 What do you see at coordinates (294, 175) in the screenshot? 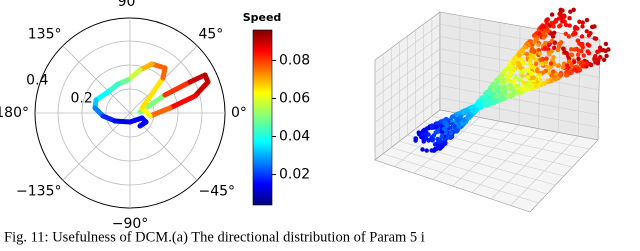
I see `colorbar-tick-label: 0.02` at bounding box center [294, 175].